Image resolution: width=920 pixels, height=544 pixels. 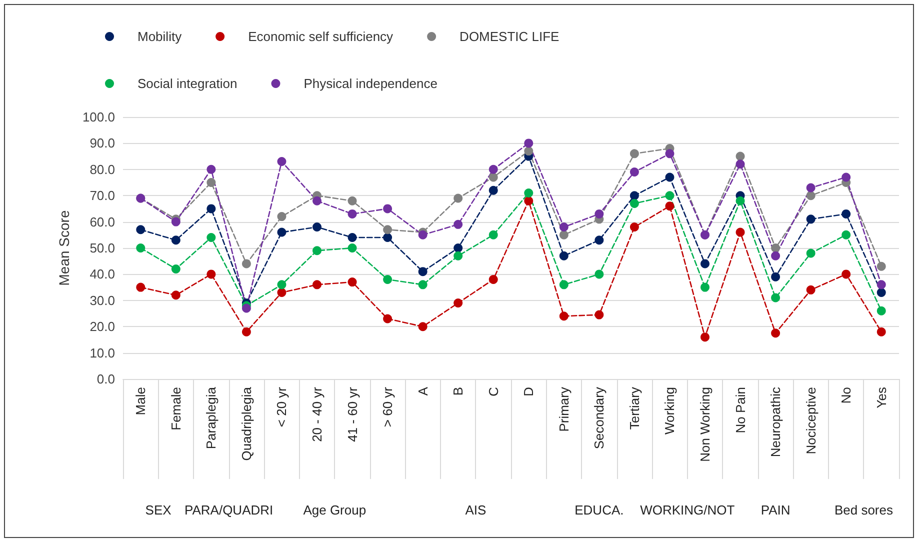 What do you see at coordinates (160, 36) in the screenshot?
I see `legend-label: Mobility` at bounding box center [160, 36].